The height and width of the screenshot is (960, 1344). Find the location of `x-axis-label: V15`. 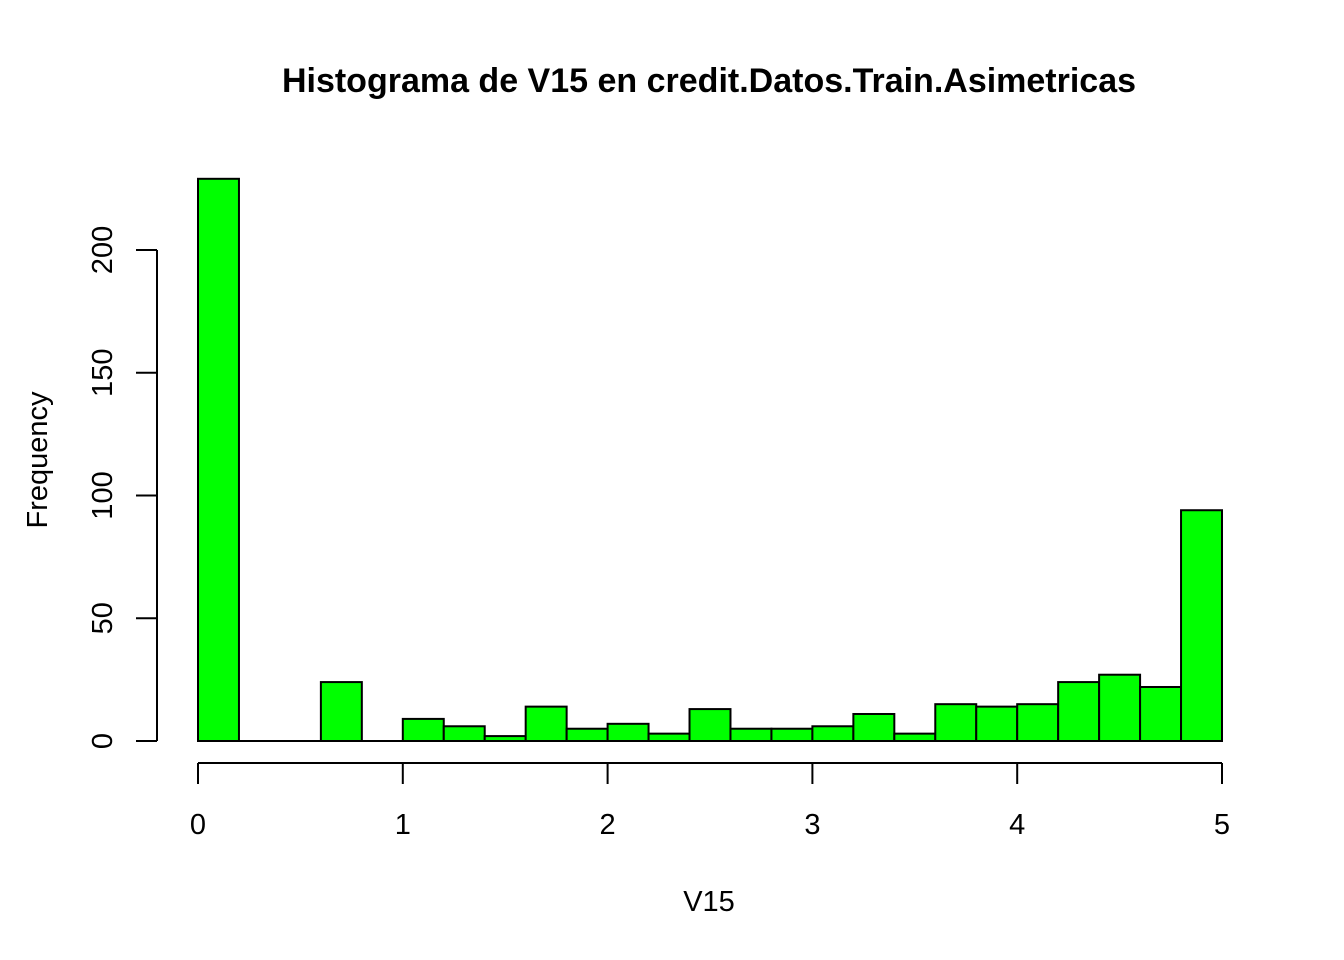

x-axis-label: V15 is located at coordinates (709, 902).